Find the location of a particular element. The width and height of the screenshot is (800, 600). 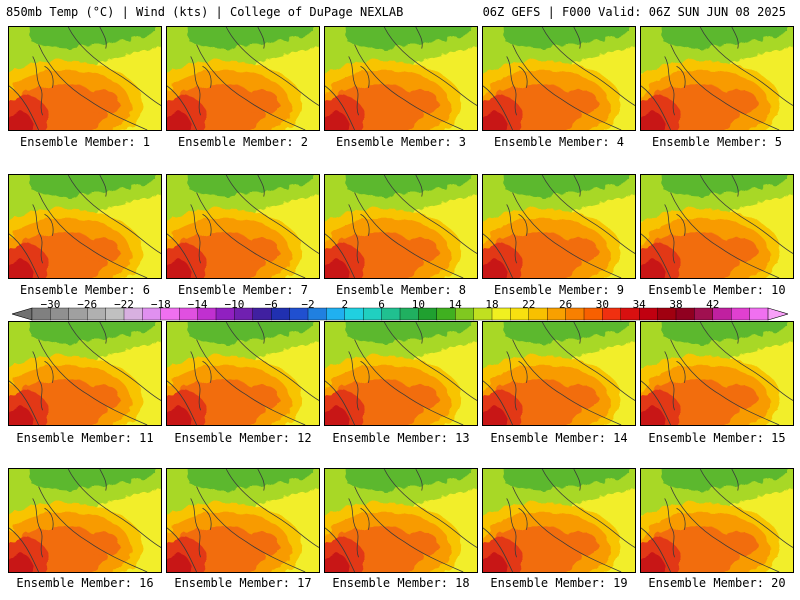

colorbar-tick-label: 34 is located at coordinates (639, 304).